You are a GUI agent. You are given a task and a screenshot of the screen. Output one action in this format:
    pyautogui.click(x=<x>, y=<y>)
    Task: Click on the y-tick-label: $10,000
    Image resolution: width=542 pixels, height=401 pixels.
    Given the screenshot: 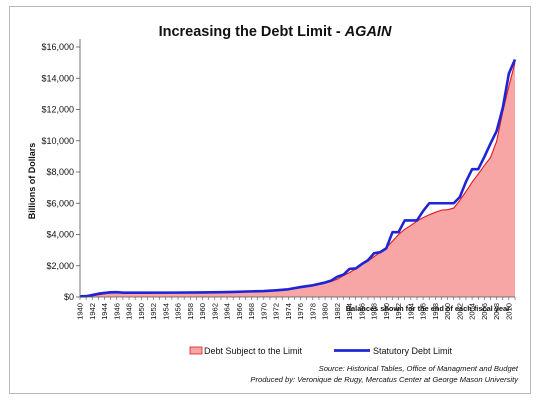 What is the action you would take?
    pyautogui.click(x=57, y=141)
    